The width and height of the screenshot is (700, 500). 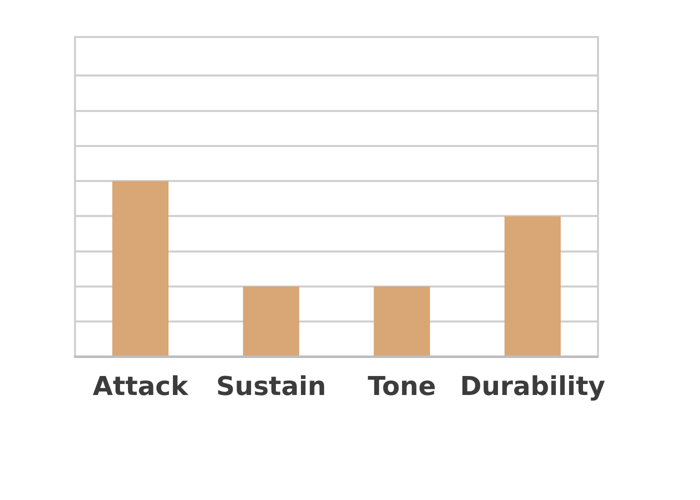 What do you see at coordinates (140, 387) in the screenshot?
I see `x-tick-label: Attack` at bounding box center [140, 387].